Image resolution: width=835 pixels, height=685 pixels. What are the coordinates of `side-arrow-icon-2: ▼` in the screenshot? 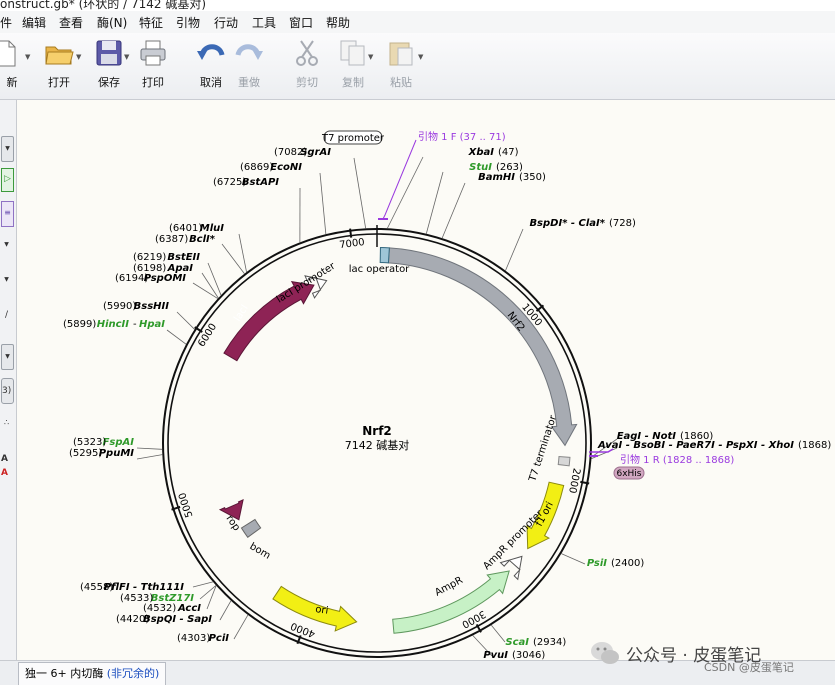 It's located at (6, 279).